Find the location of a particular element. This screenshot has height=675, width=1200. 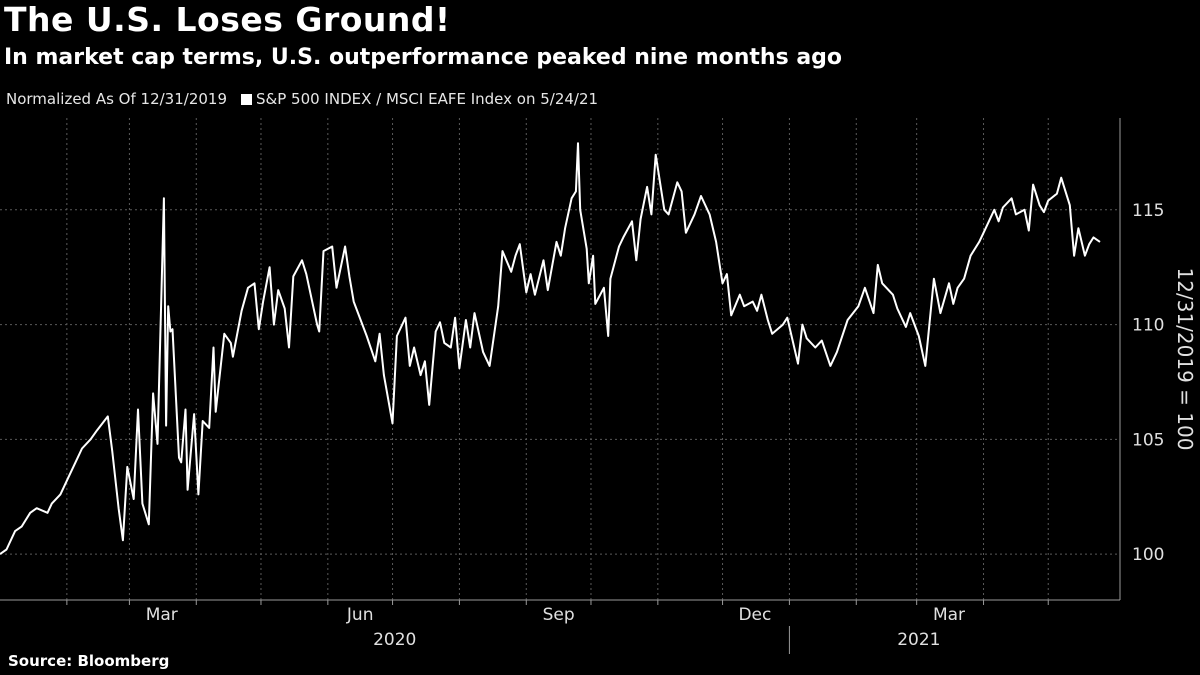

normalization-note: Normalized As Of 12/31/2019 is located at coordinates (116, 99).